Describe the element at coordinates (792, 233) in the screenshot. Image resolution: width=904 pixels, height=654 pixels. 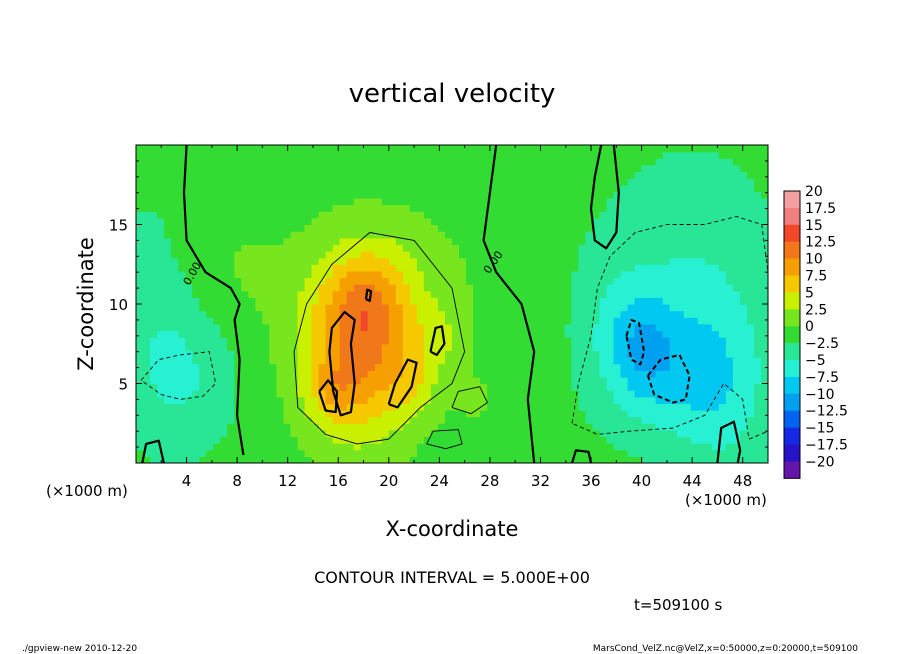
I see `colorbar-swatch` at that location.